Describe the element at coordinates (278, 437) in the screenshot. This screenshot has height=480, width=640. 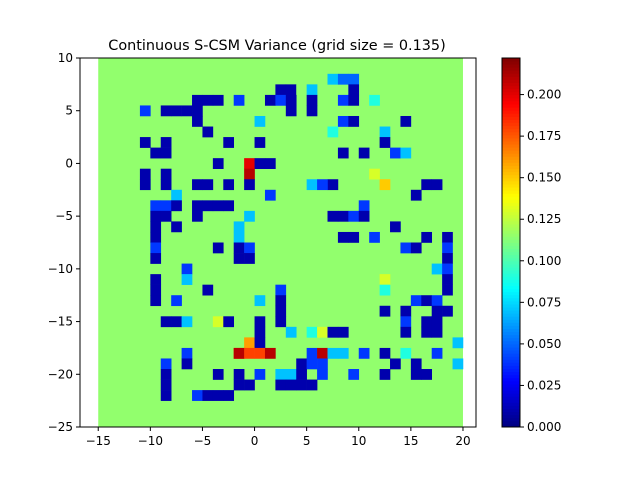
I see `x-axis: −15 −10 −5 0 5 10 15 20` at that location.